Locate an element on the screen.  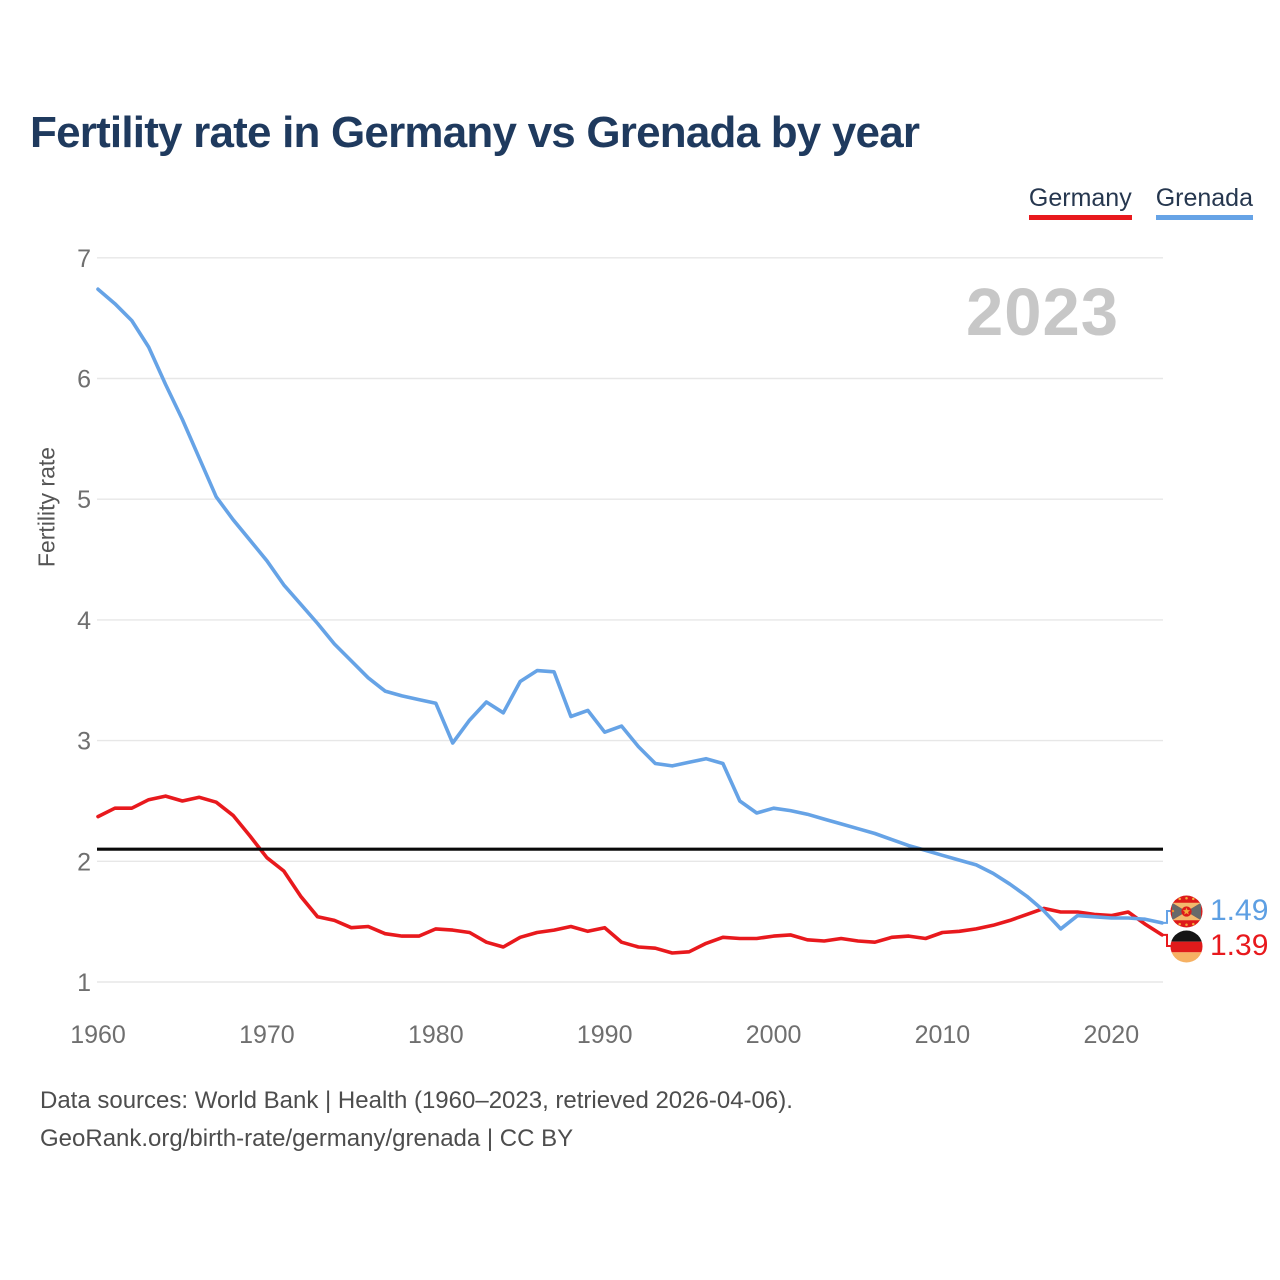
x-tick-label: 1960 is located at coordinates (98, 1035).